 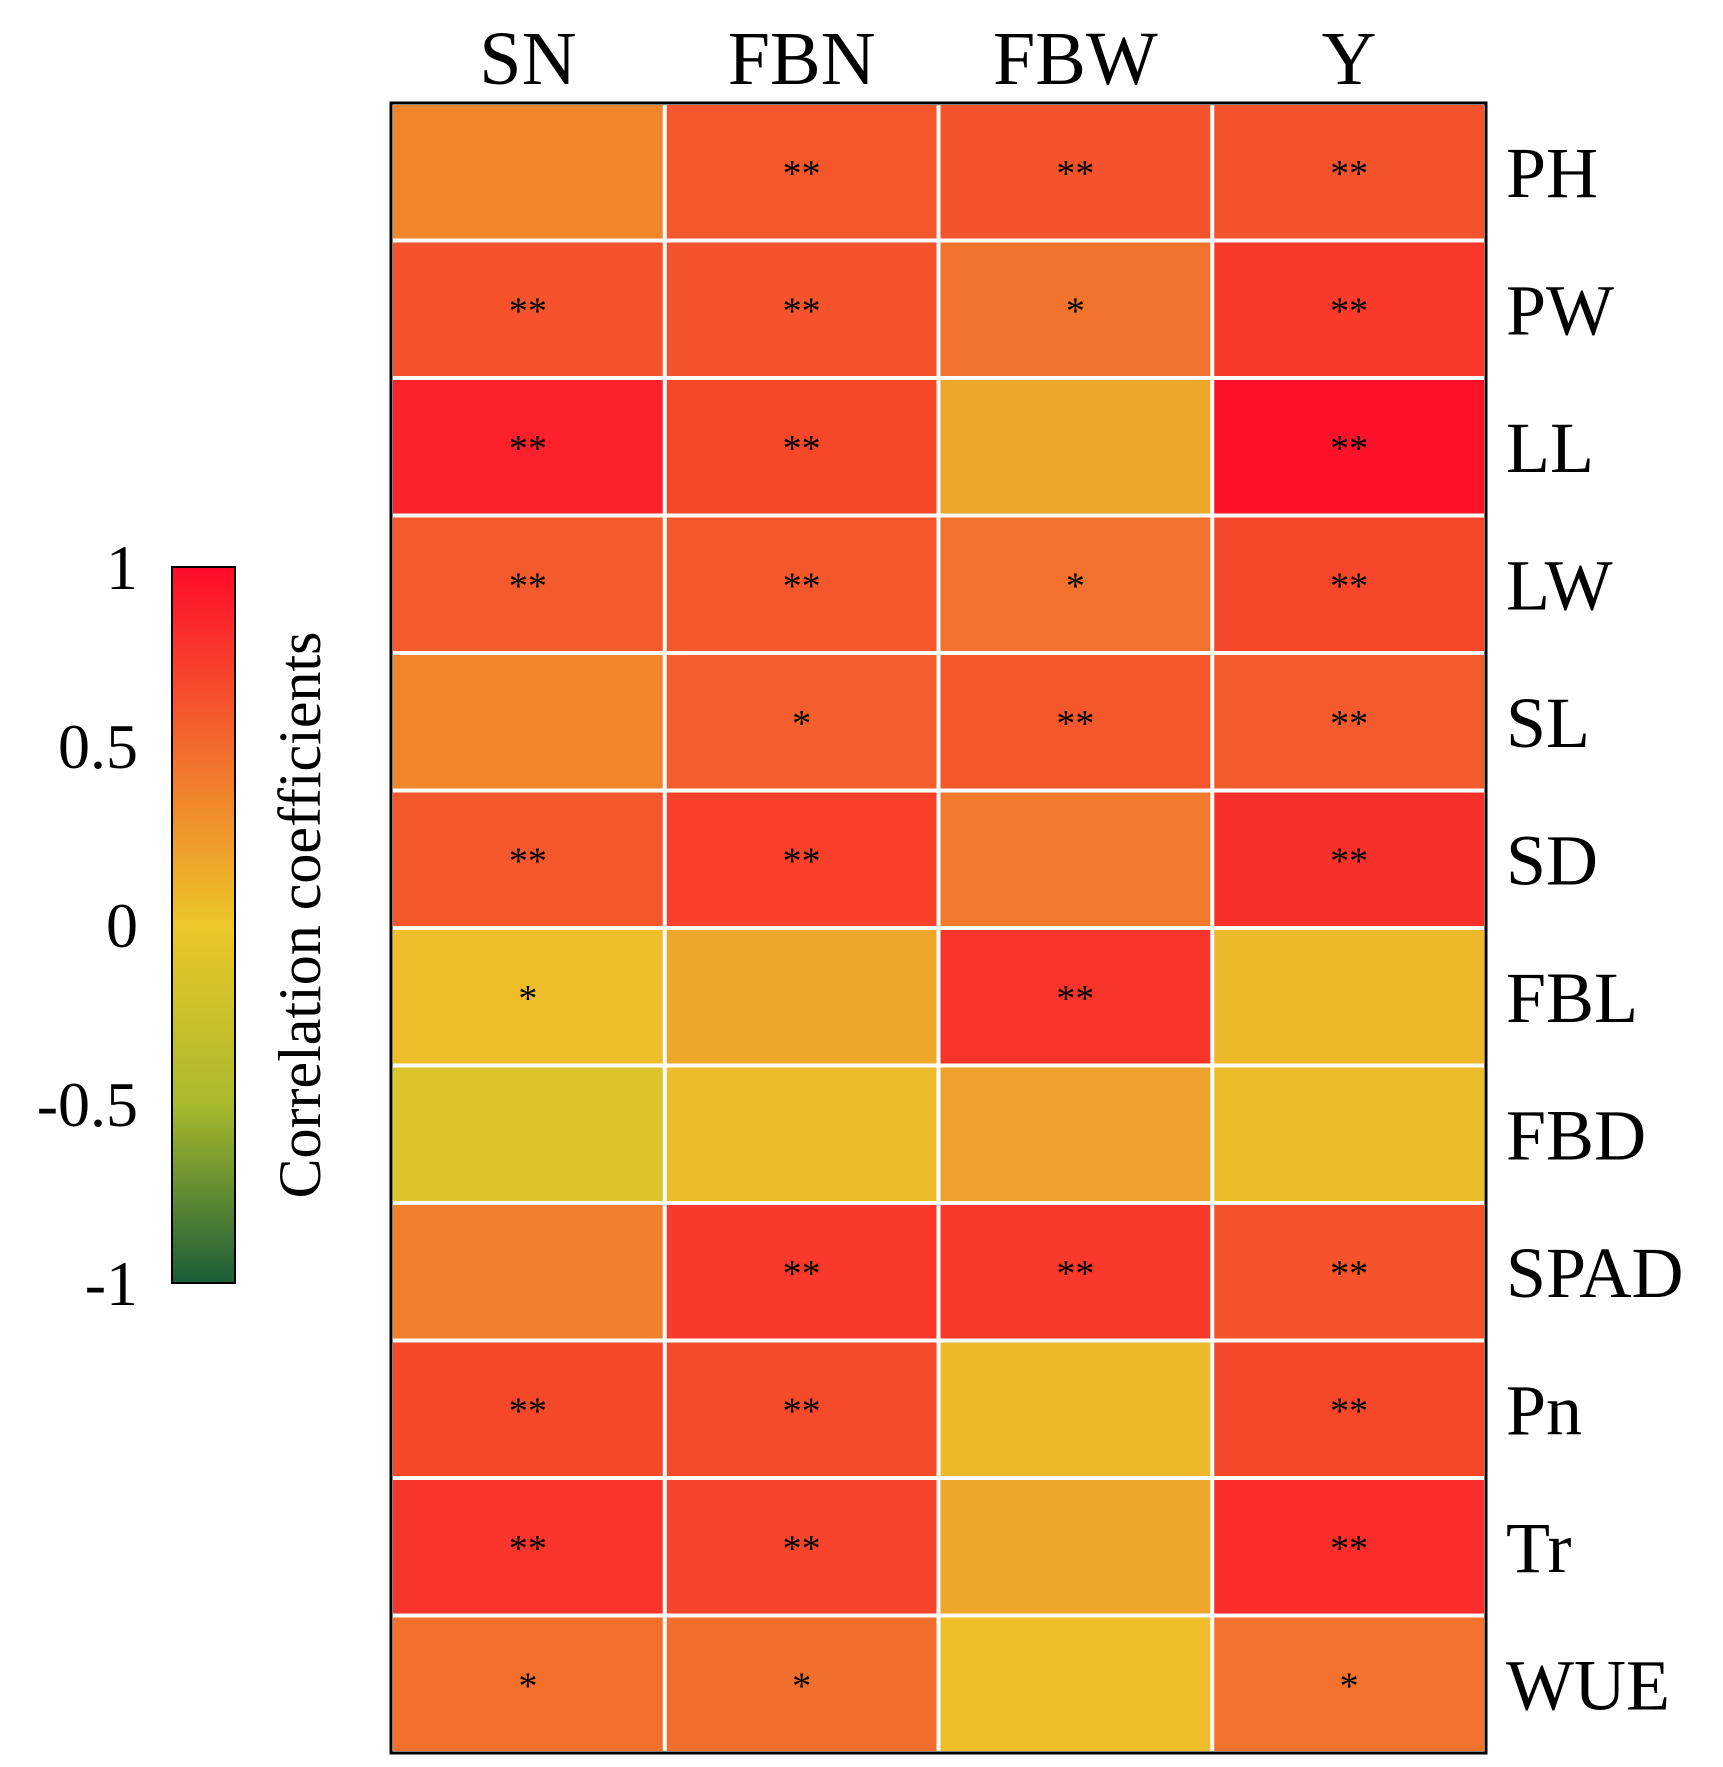 I want to click on heatmap-cell-SPAD-FBW, so click(x=1075, y=1272).